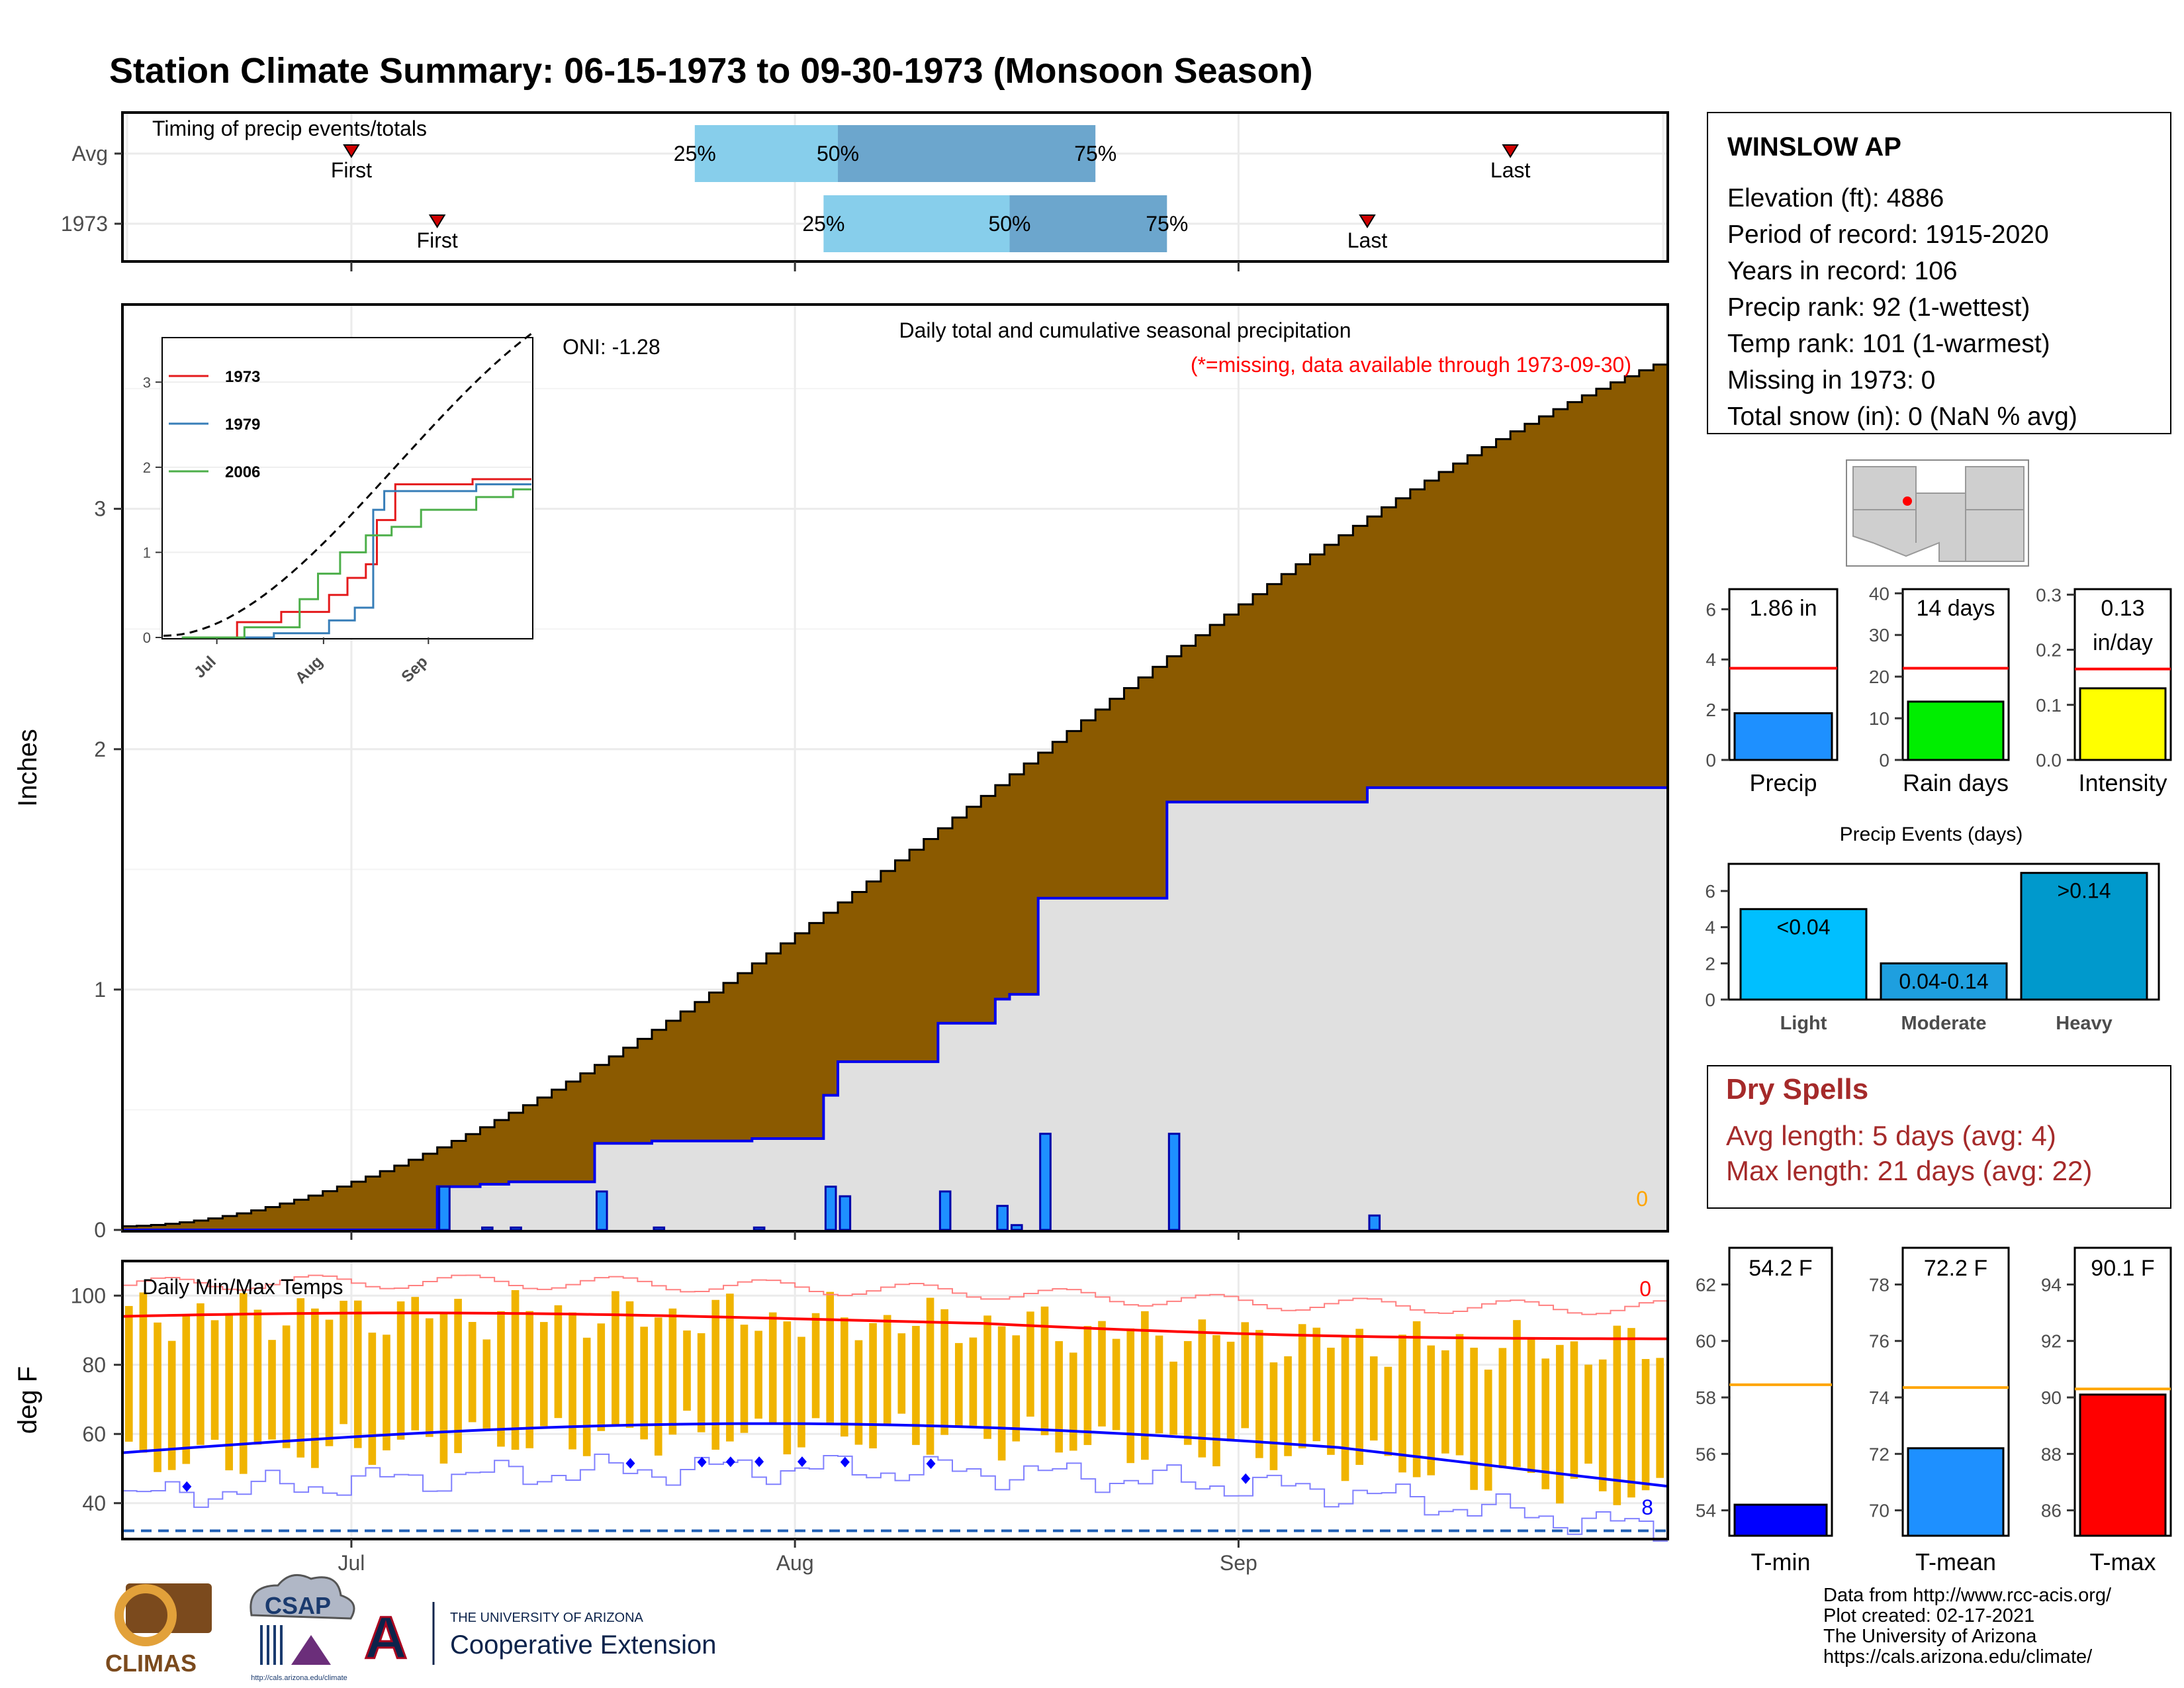 The width and height of the screenshot is (2184, 1688). Describe the element at coordinates (1879, 677) in the screenshot. I see `summary-y-tick-label: 20` at that location.